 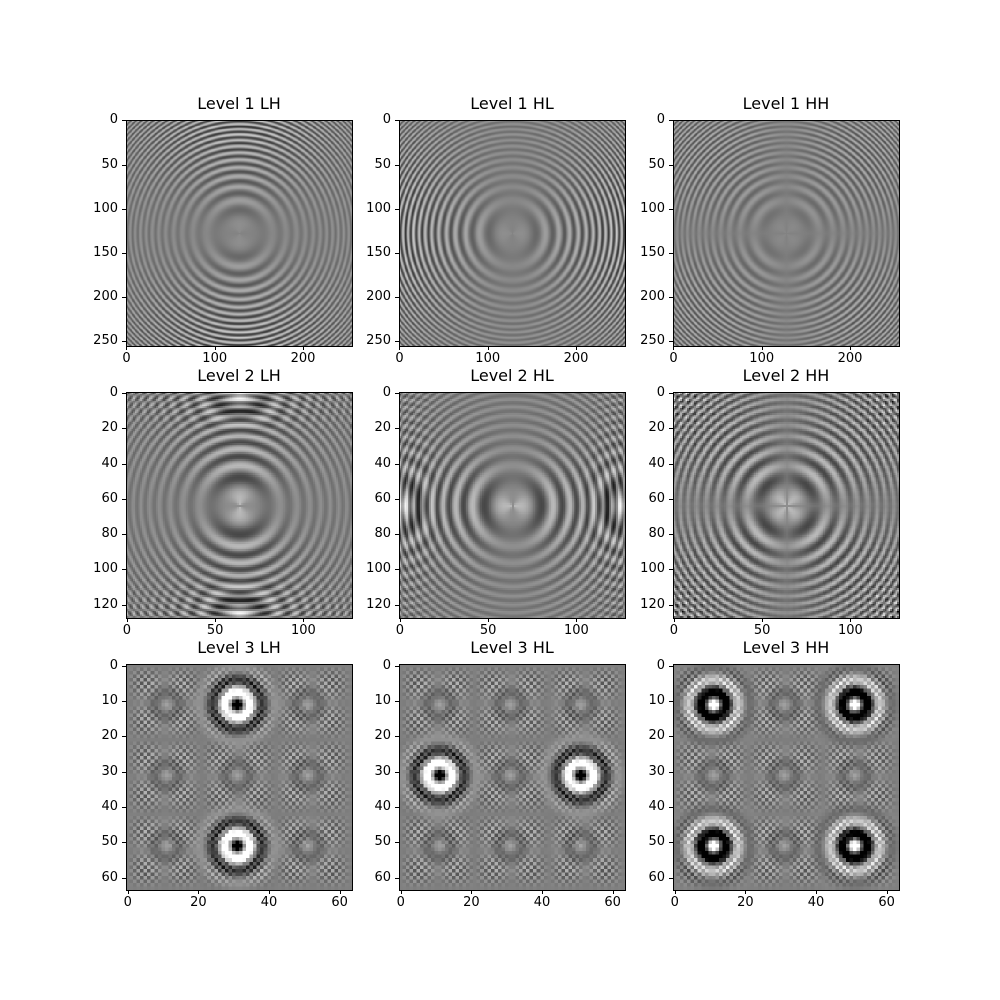 What do you see at coordinates (215, 358) in the screenshot?
I see `x-tick-label: 100` at bounding box center [215, 358].